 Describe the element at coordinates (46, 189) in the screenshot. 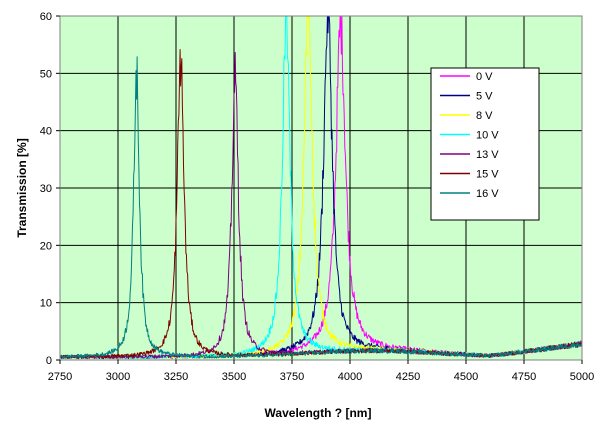

I see `y-tick-label: 30` at that location.